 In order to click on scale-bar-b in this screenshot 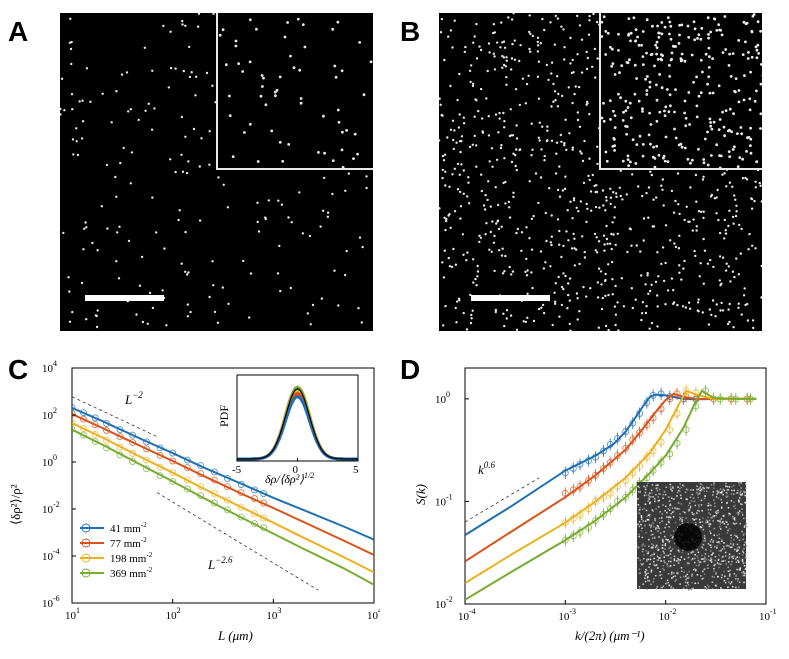, I will do `click(510, 298)`.